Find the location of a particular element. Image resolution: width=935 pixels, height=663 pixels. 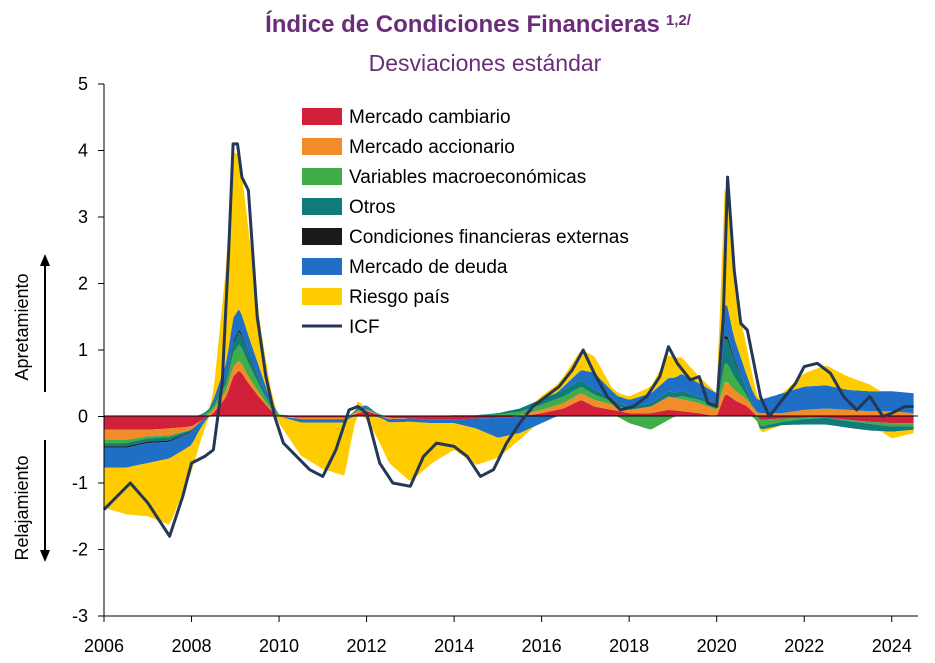

up-arrow-icon is located at coordinates (45, 260).